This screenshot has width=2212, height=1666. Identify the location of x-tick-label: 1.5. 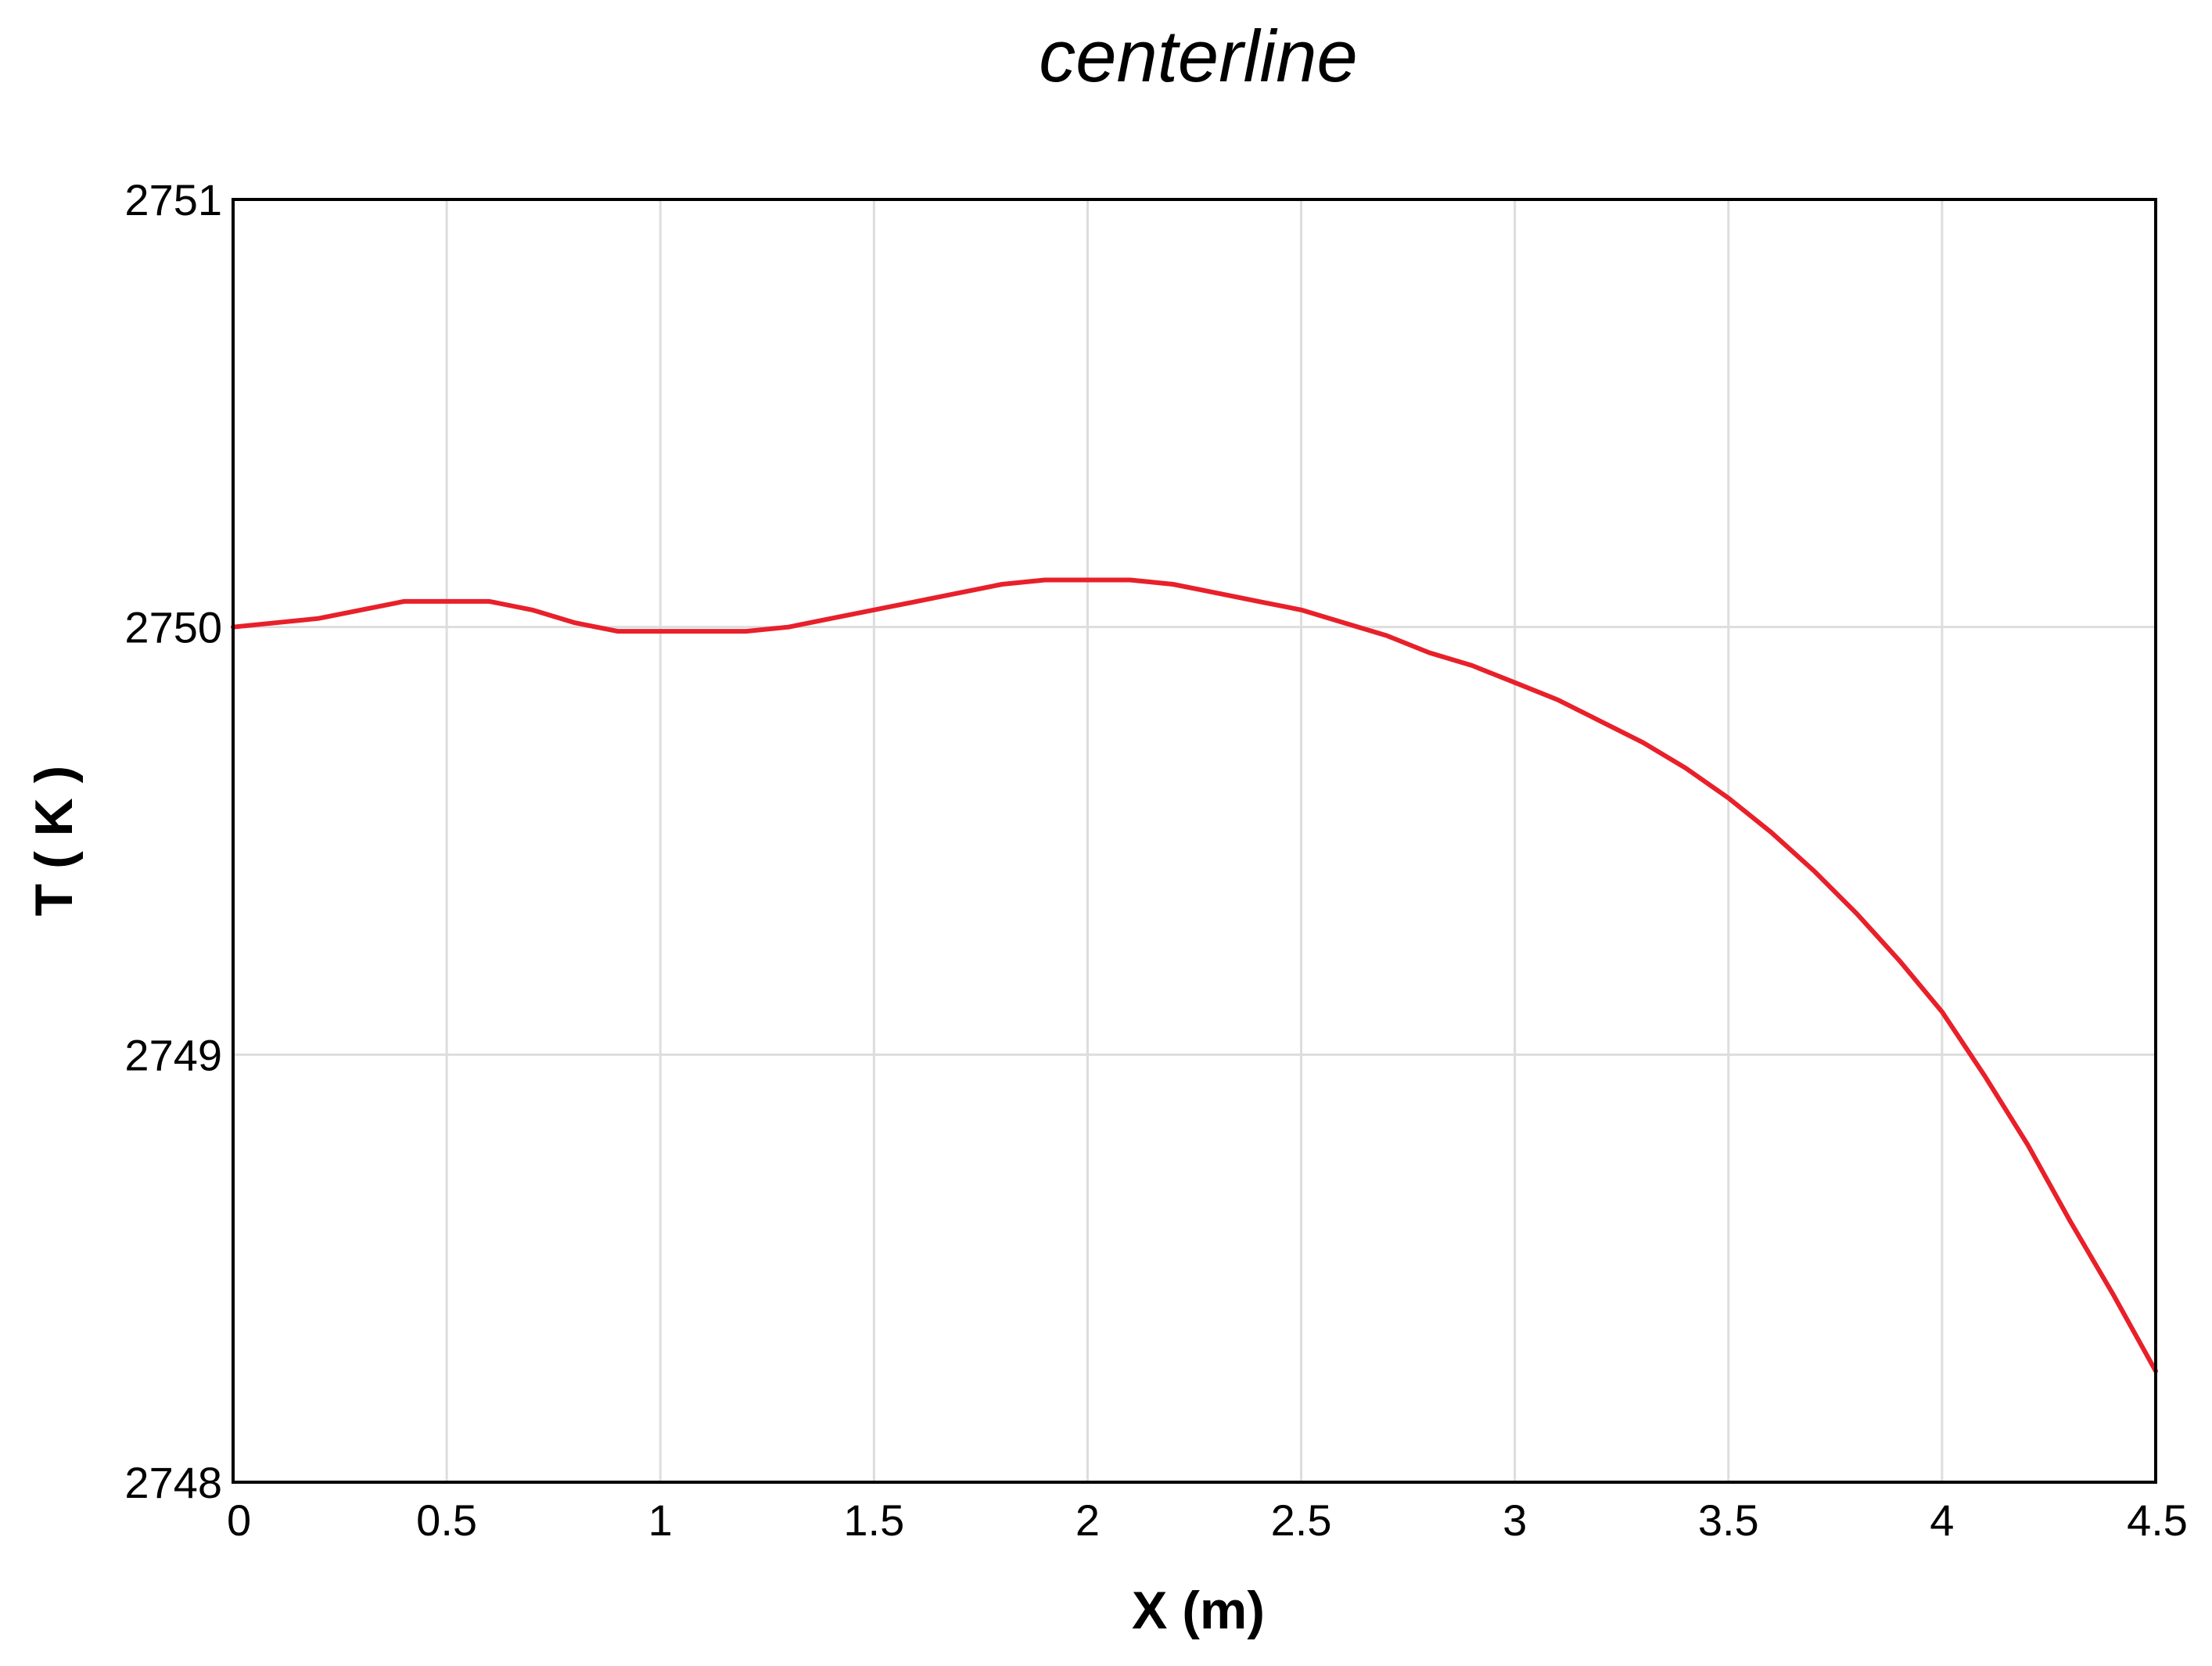
(873, 1520).